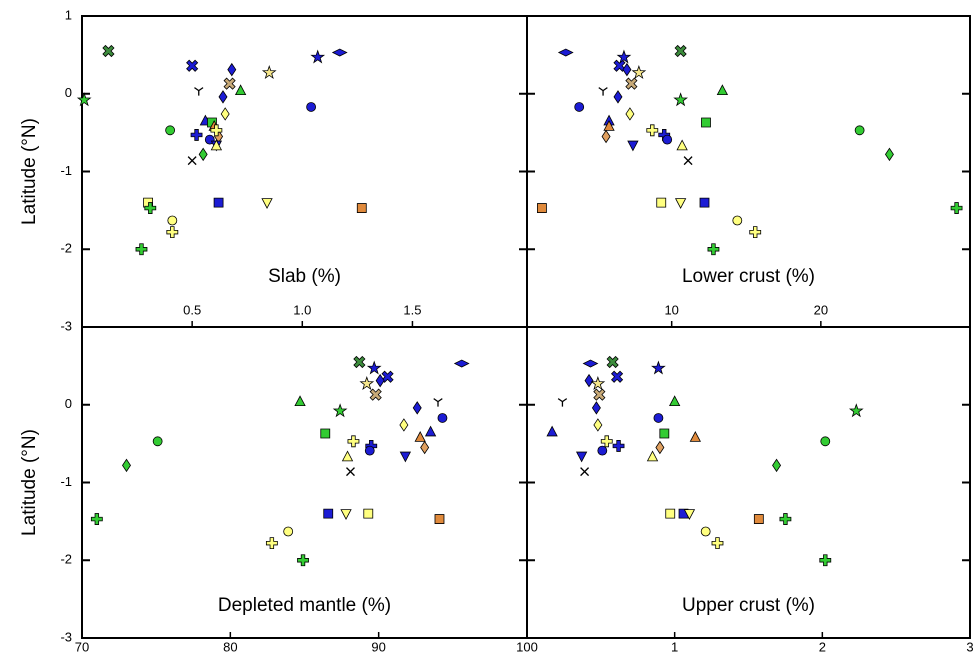  Describe the element at coordinates (192, 309) in the screenshot. I see `x-tick-label: 0.5` at that location.